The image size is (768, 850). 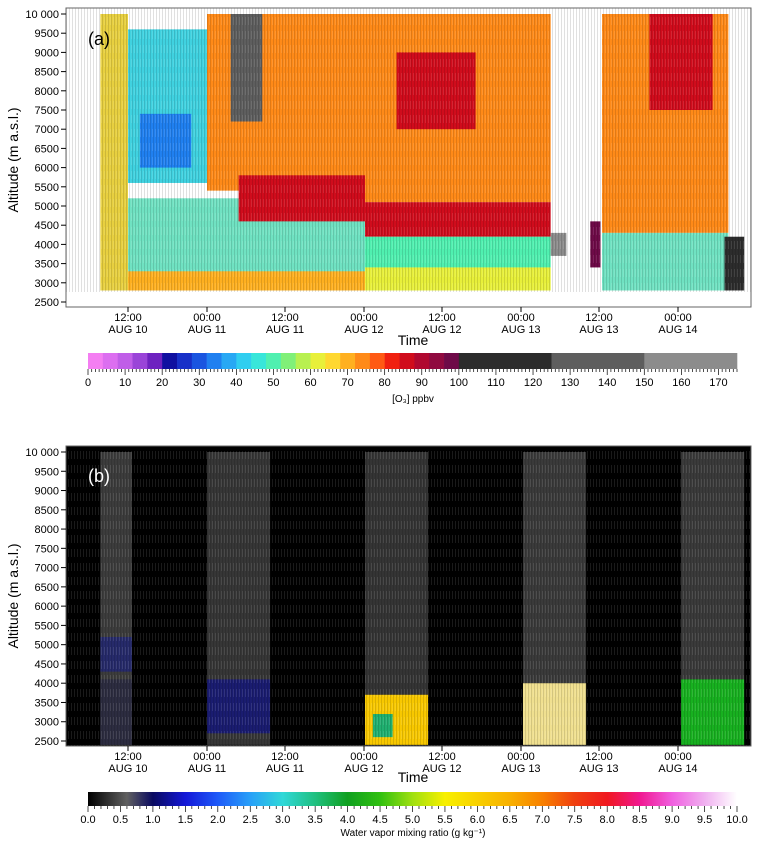 I want to click on b-x-tick-date: AUG 14, so click(x=677, y=769).